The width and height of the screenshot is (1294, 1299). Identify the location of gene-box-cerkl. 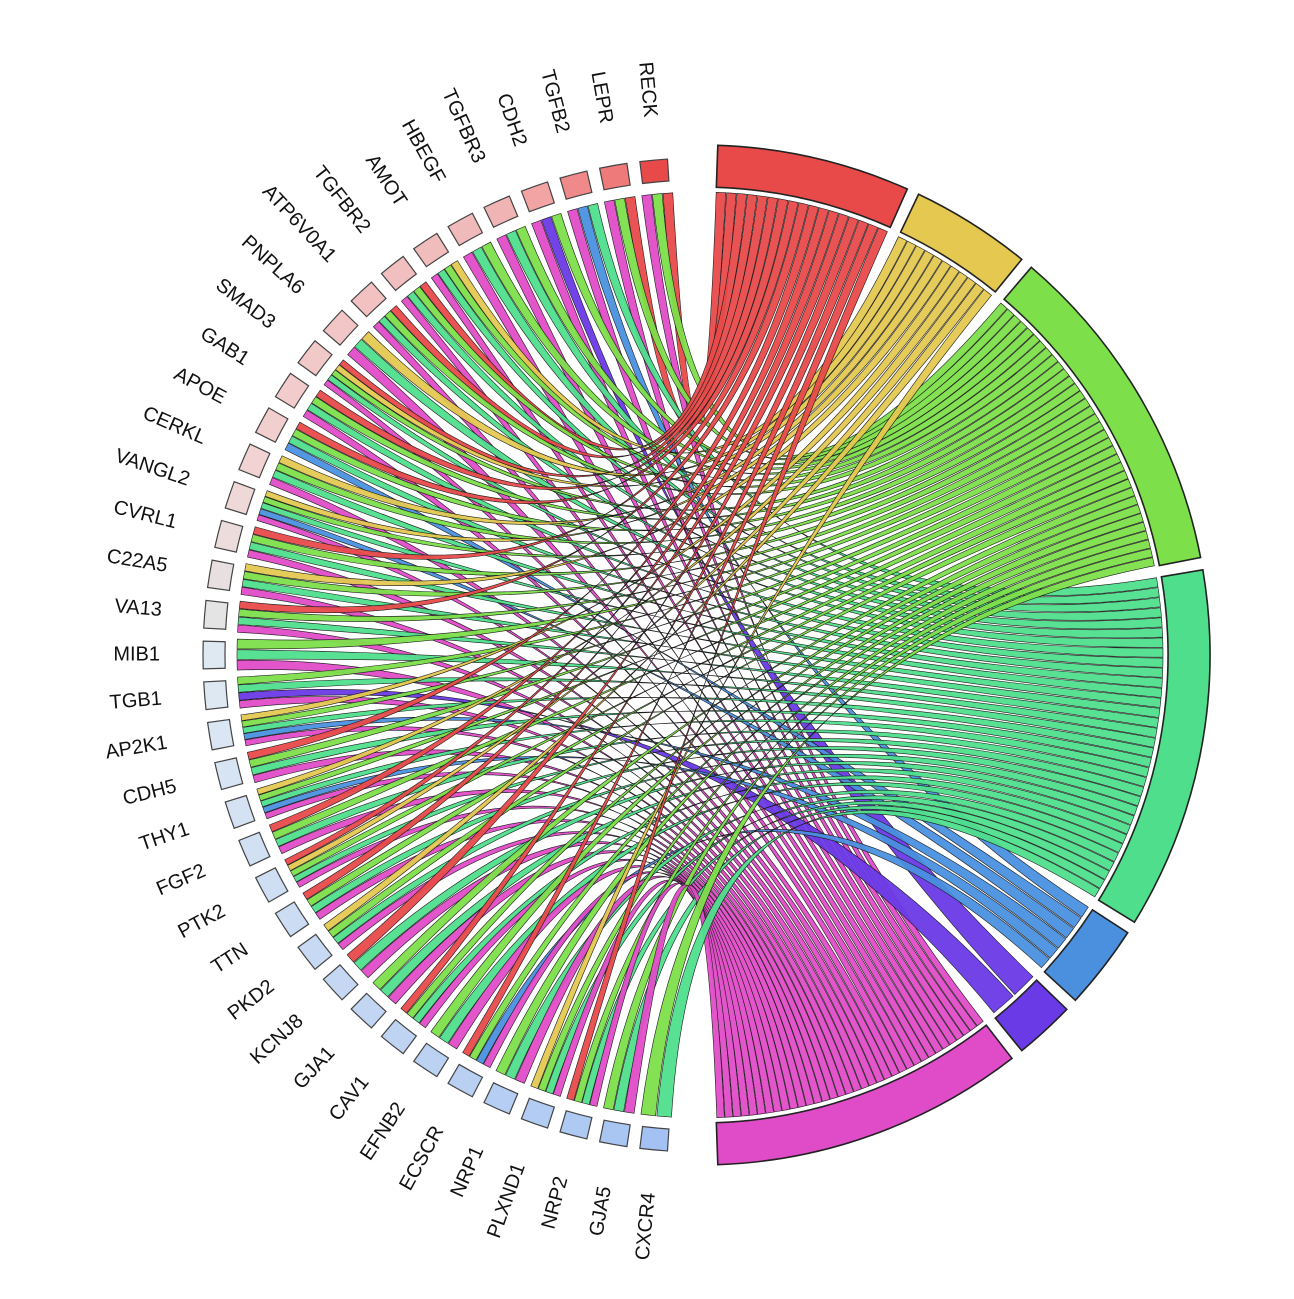
(254, 461).